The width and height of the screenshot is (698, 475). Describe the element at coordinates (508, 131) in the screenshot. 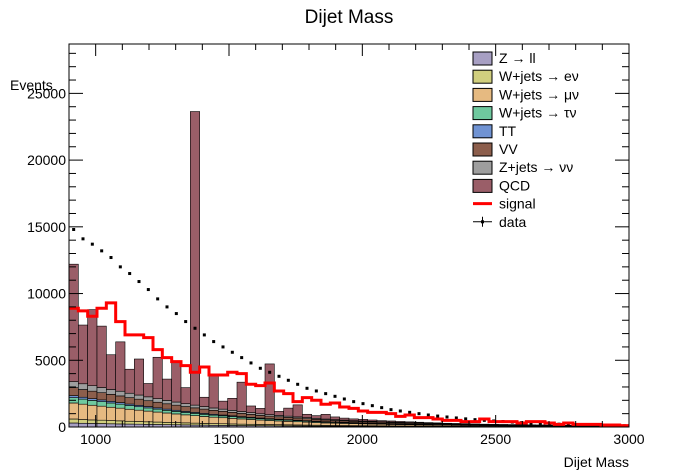

I see `legend-label-4: TT` at that location.